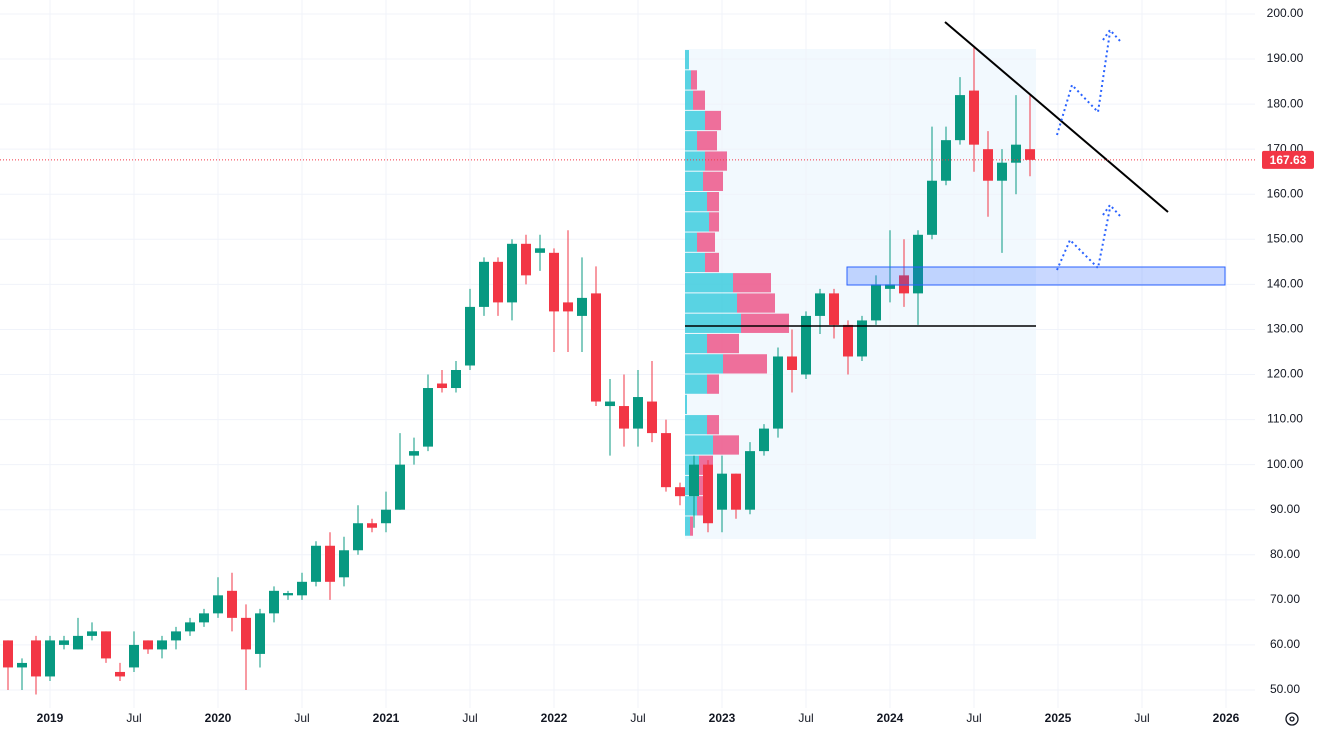 Image resolution: width=1324 pixels, height=740 pixels. What do you see at coordinates (554, 718) in the screenshot?
I see `x-tick-label: 2022` at bounding box center [554, 718].